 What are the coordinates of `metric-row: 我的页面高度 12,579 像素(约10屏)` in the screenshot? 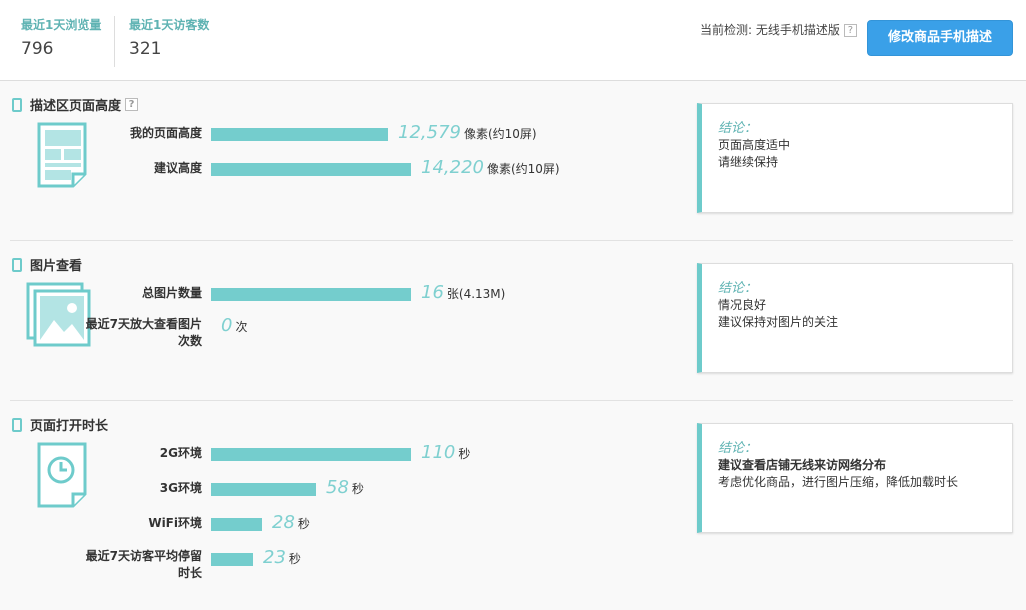 It's located at (340, 133).